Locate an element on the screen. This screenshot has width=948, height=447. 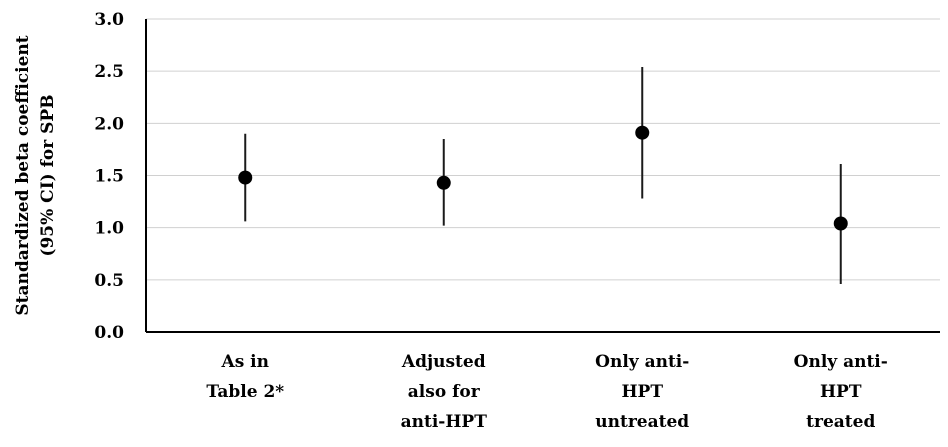
y-axis-title-line: Standardized beta coefficient is located at coordinates (23, 175).